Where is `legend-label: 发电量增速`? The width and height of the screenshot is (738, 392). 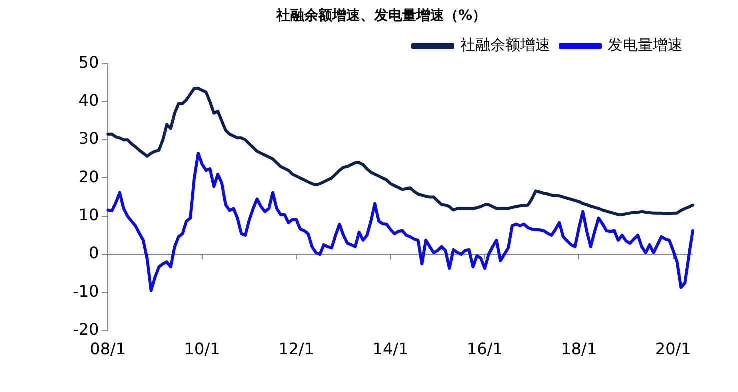 legend-label: 发电量增速 is located at coordinates (645, 45).